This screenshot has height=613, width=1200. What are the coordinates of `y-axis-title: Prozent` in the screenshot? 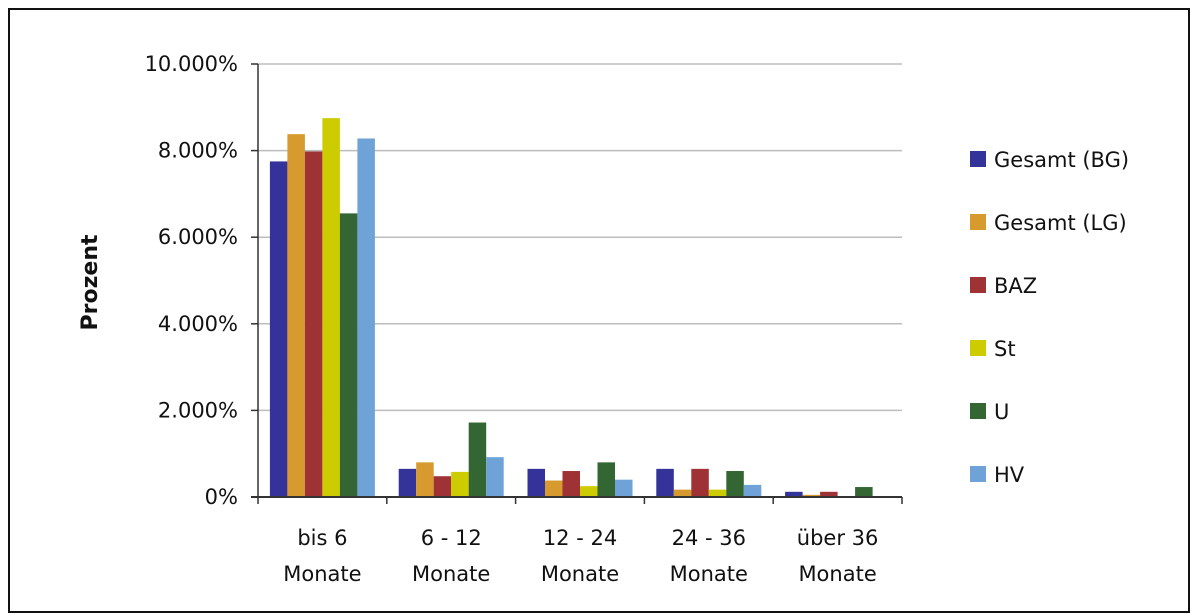 It's located at (90, 282).